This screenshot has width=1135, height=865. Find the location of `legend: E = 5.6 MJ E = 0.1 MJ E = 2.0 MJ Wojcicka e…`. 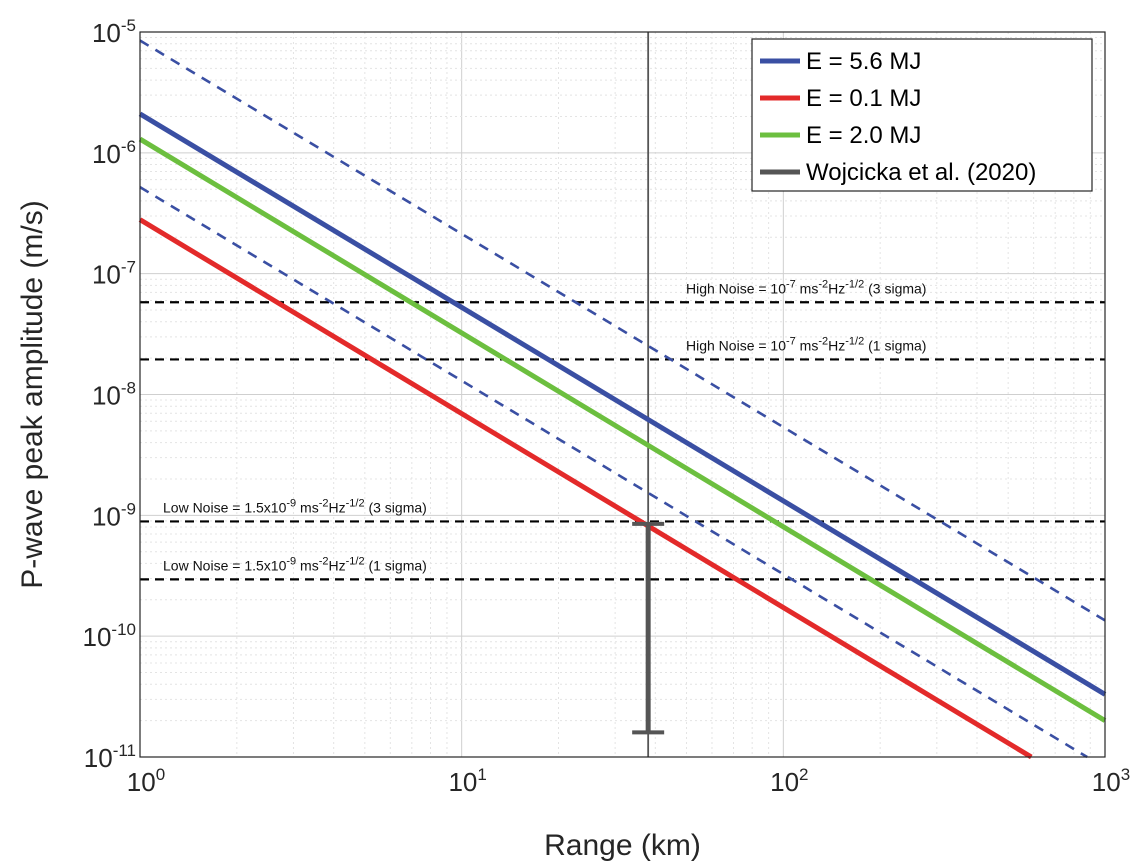

legend: E = 5.6 MJ E = 0.1 MJ E = 2.0 MJ Wojcicka e… is located at coordinates (922, 115).